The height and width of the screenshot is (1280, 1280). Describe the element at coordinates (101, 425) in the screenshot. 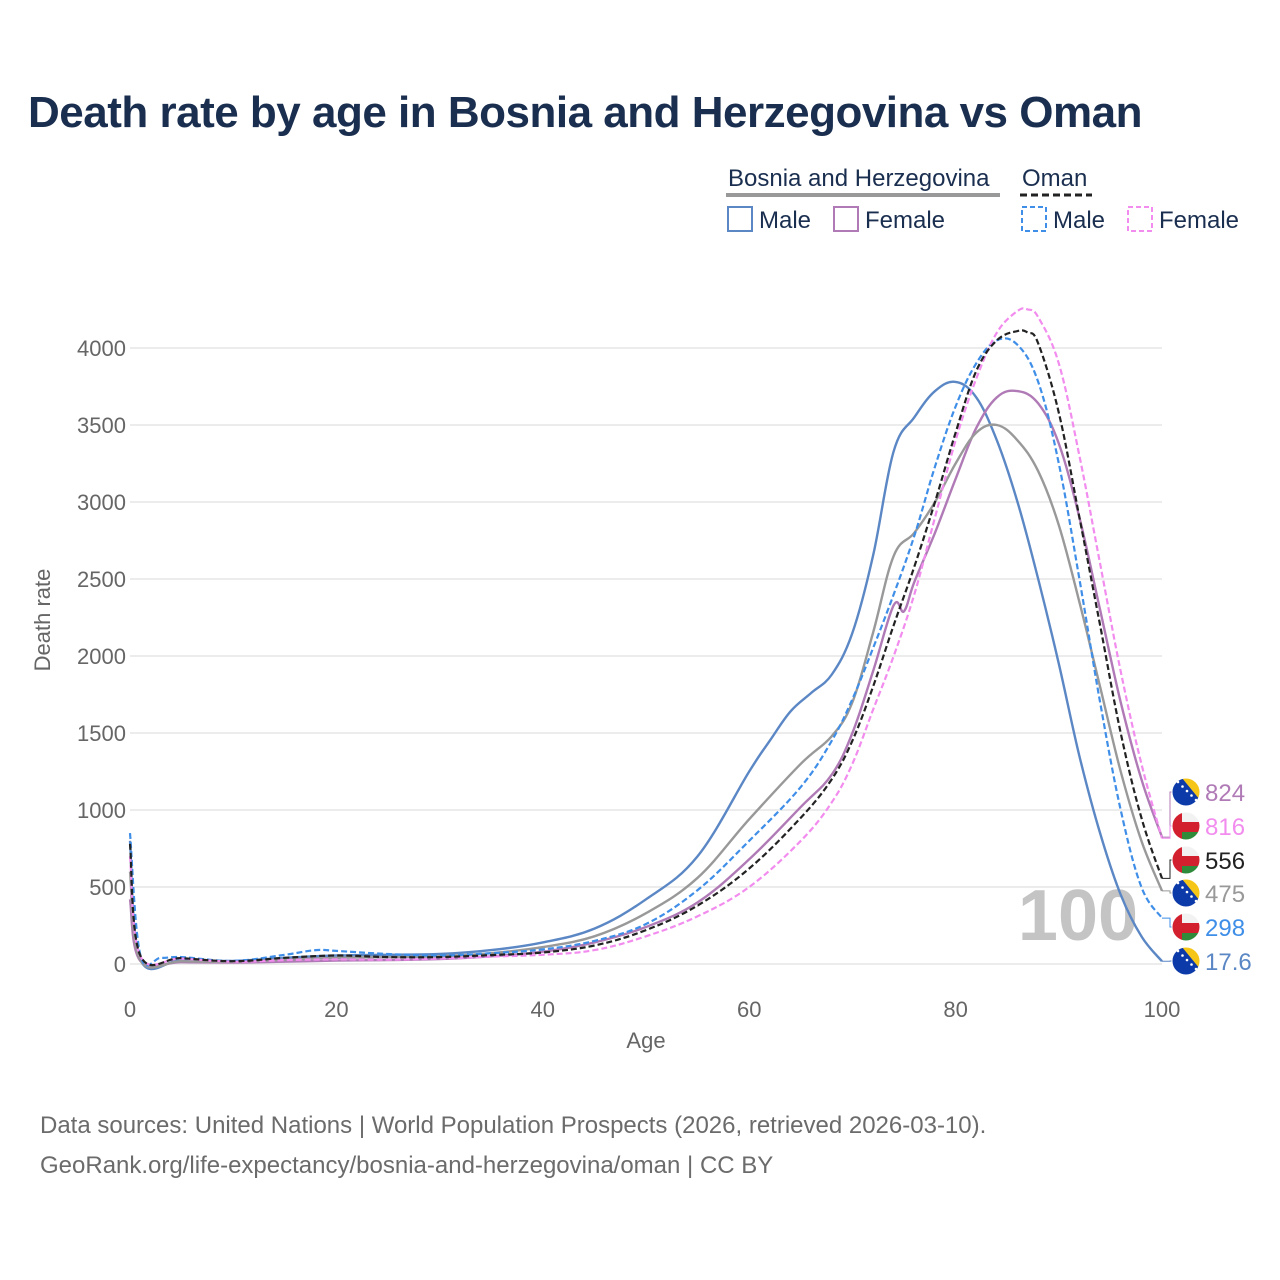

I see `y-tick-label: 3500` at that location.